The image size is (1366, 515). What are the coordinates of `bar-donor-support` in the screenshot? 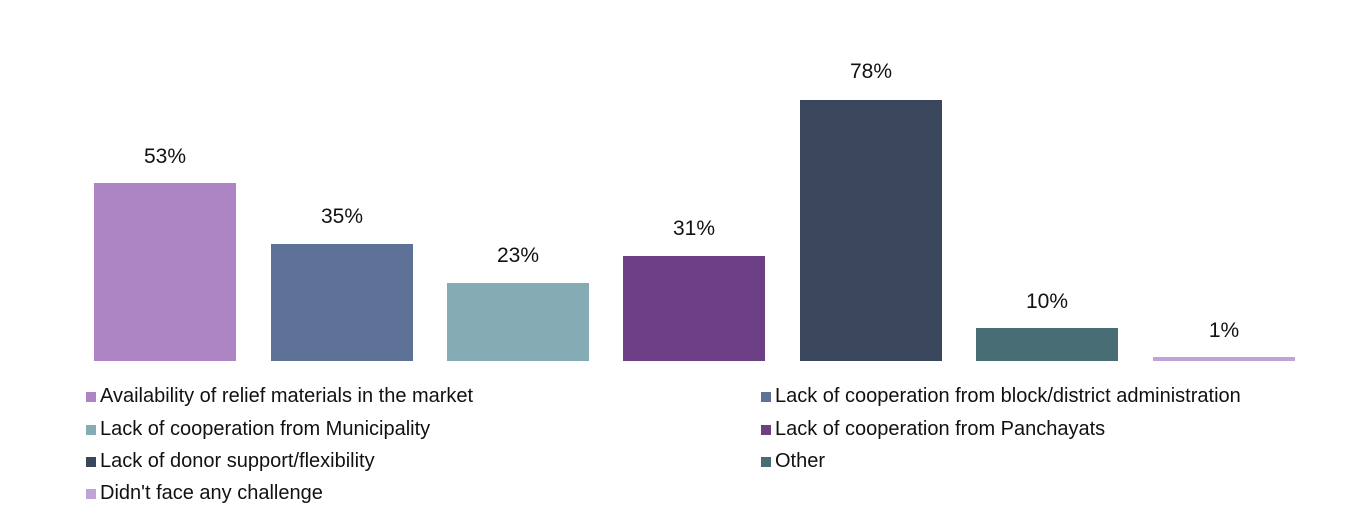 It's located at (871, 230).